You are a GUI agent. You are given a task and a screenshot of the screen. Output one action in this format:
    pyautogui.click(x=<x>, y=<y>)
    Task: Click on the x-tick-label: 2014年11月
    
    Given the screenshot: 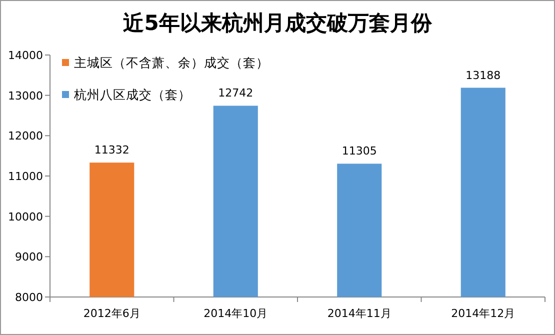 What is the action you would take?
    pyautogui.click(x=359, y=313)
    